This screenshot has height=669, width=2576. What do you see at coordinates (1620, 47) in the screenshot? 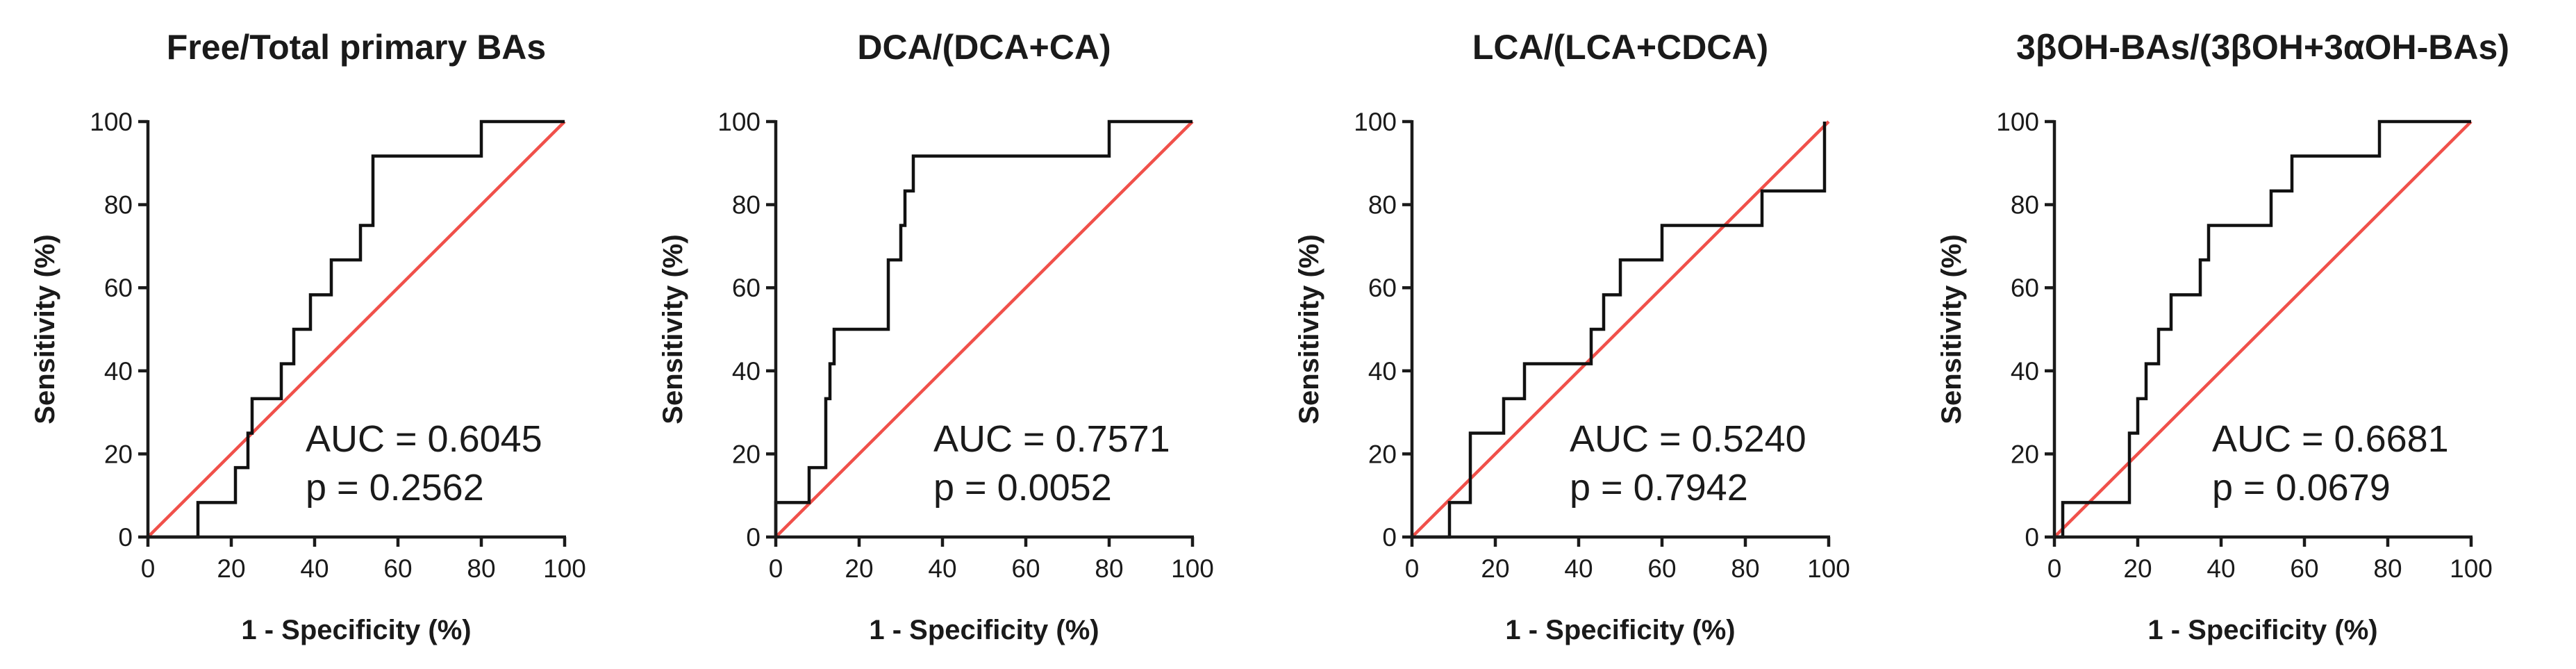
I see `chart-title: LCA/(LCA+CDCA)` at bounding box center [1620, 47].